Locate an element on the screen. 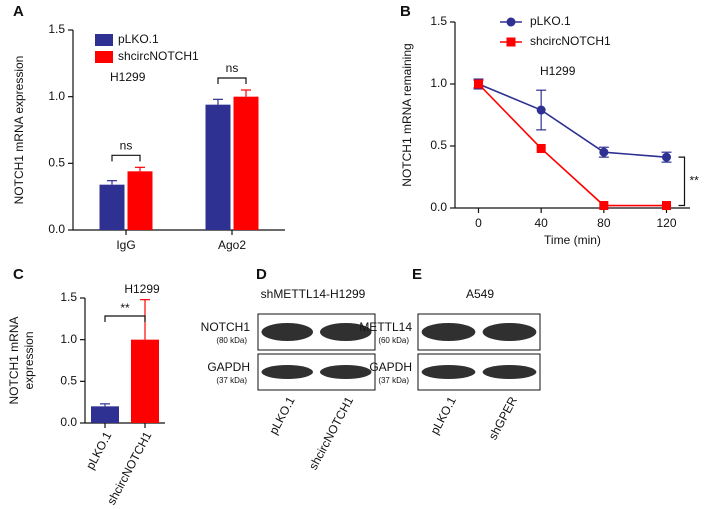 This screenshot has width=709, height=509. lane-label: shcircNOTCH1 is located at coordinates (331, 433).